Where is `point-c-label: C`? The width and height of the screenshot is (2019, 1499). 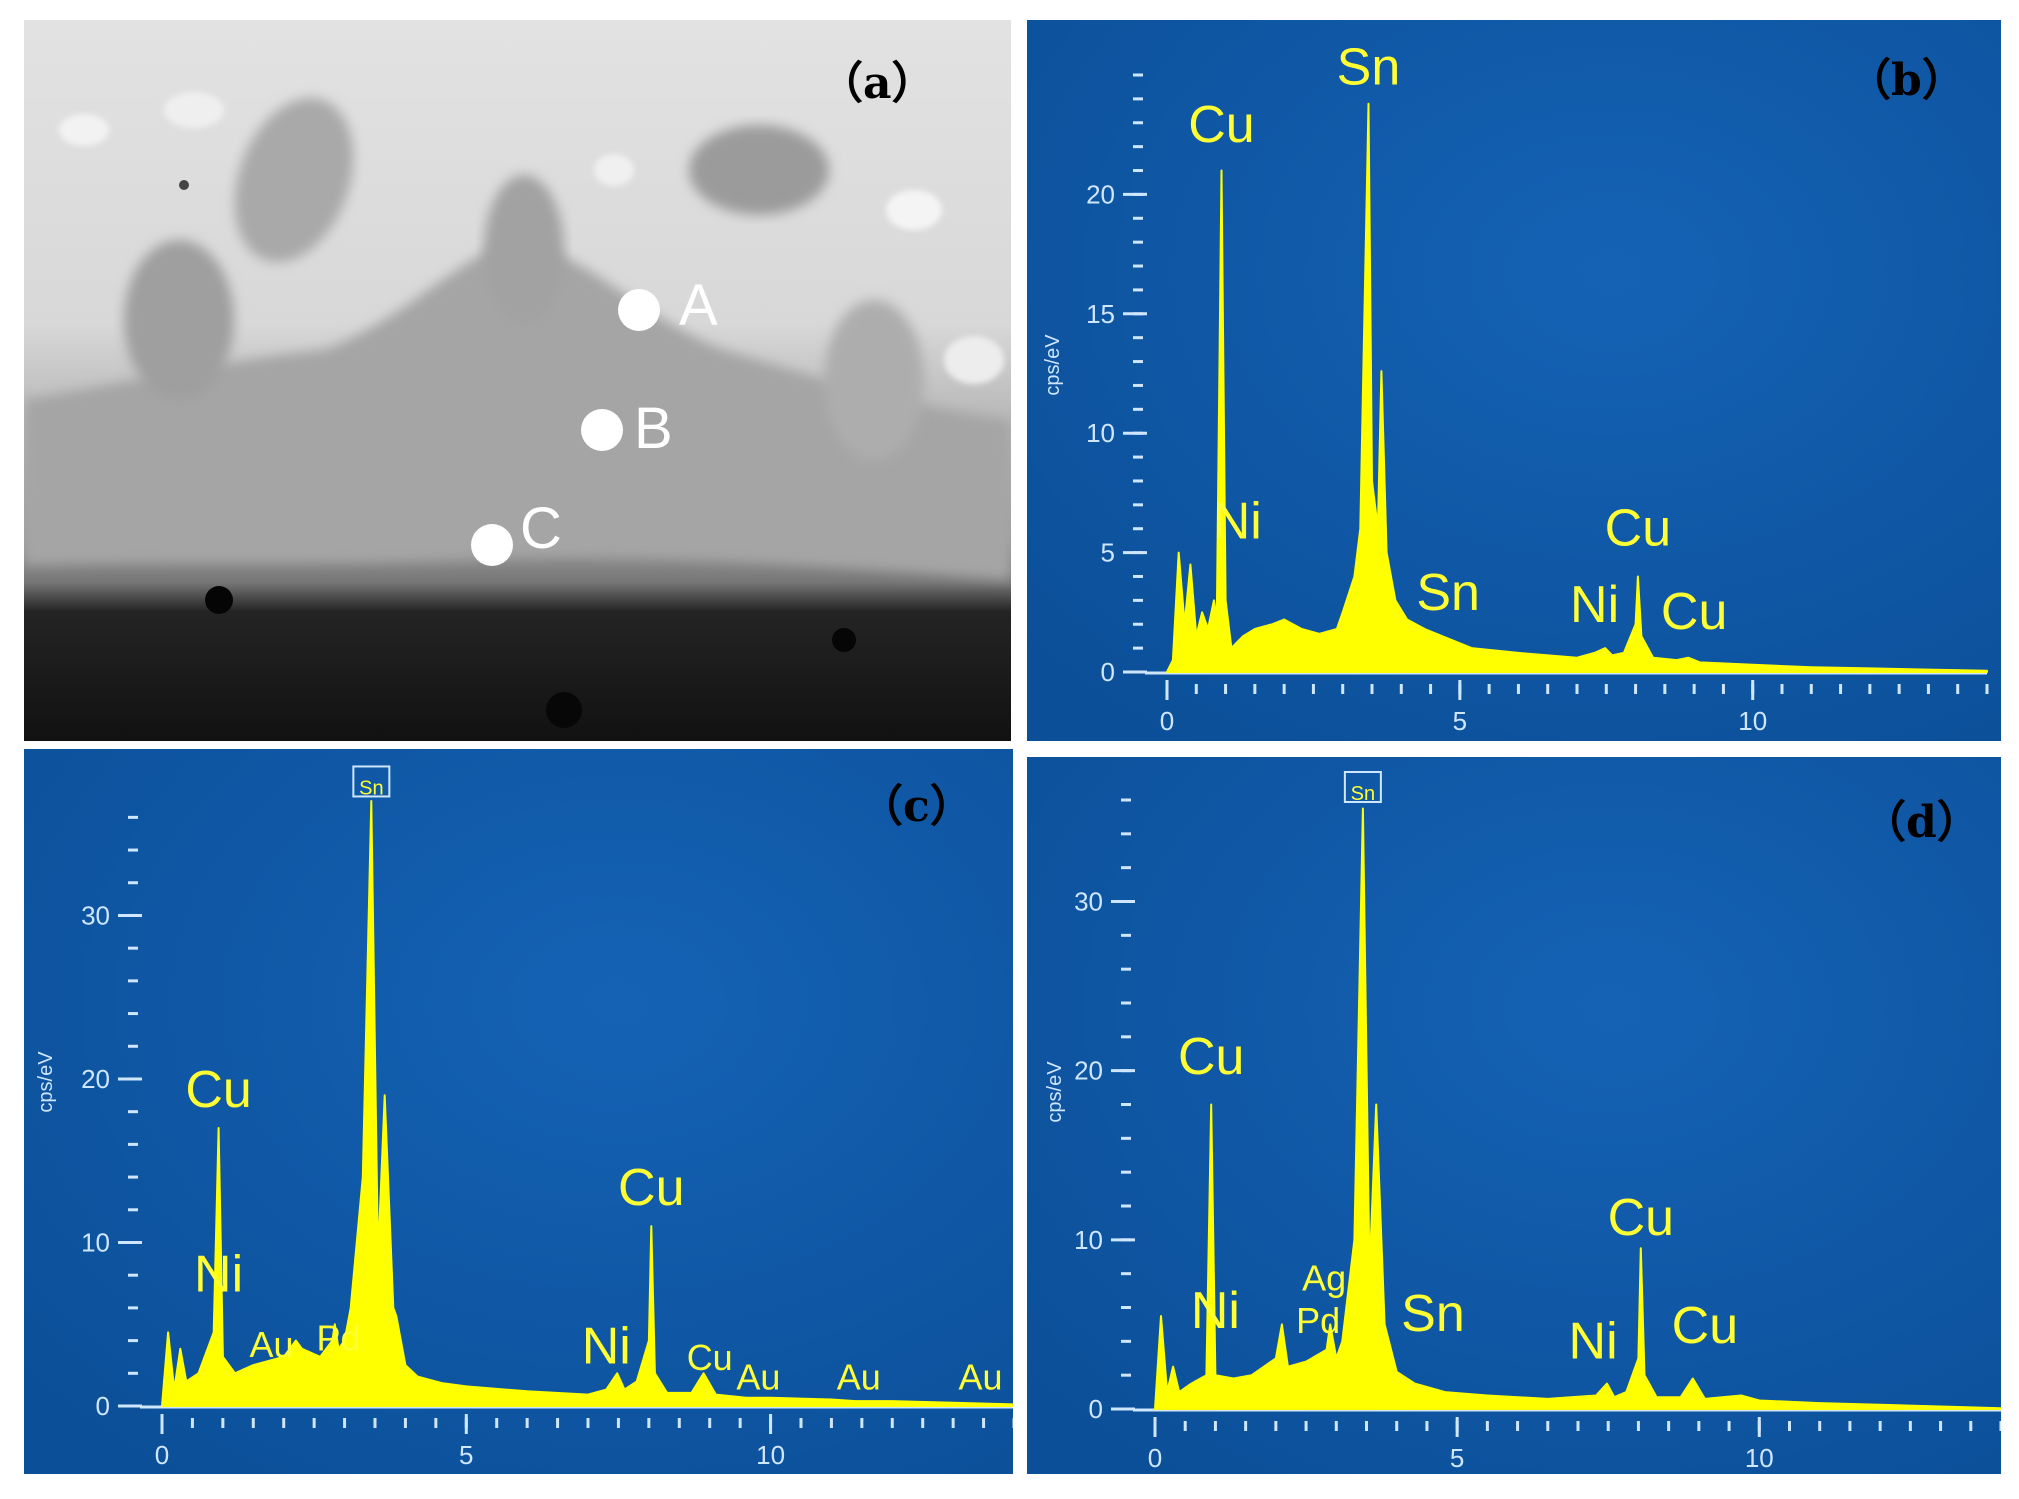
point-c-label: C is located at coordinates (541, 528).